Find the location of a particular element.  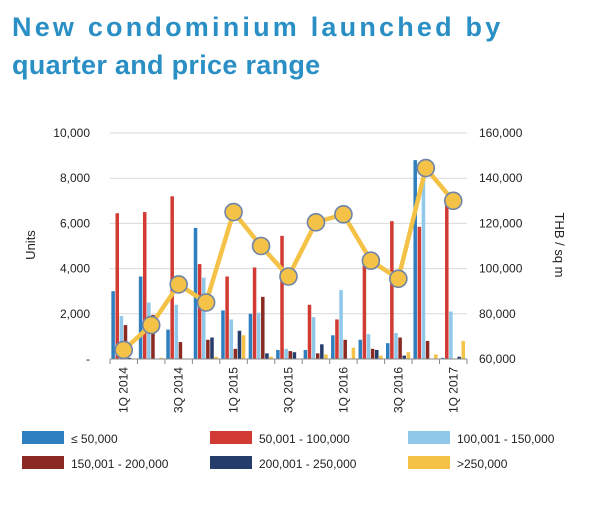

y-right-axis-title: THB / sq m is located at coordinates (559, 244).